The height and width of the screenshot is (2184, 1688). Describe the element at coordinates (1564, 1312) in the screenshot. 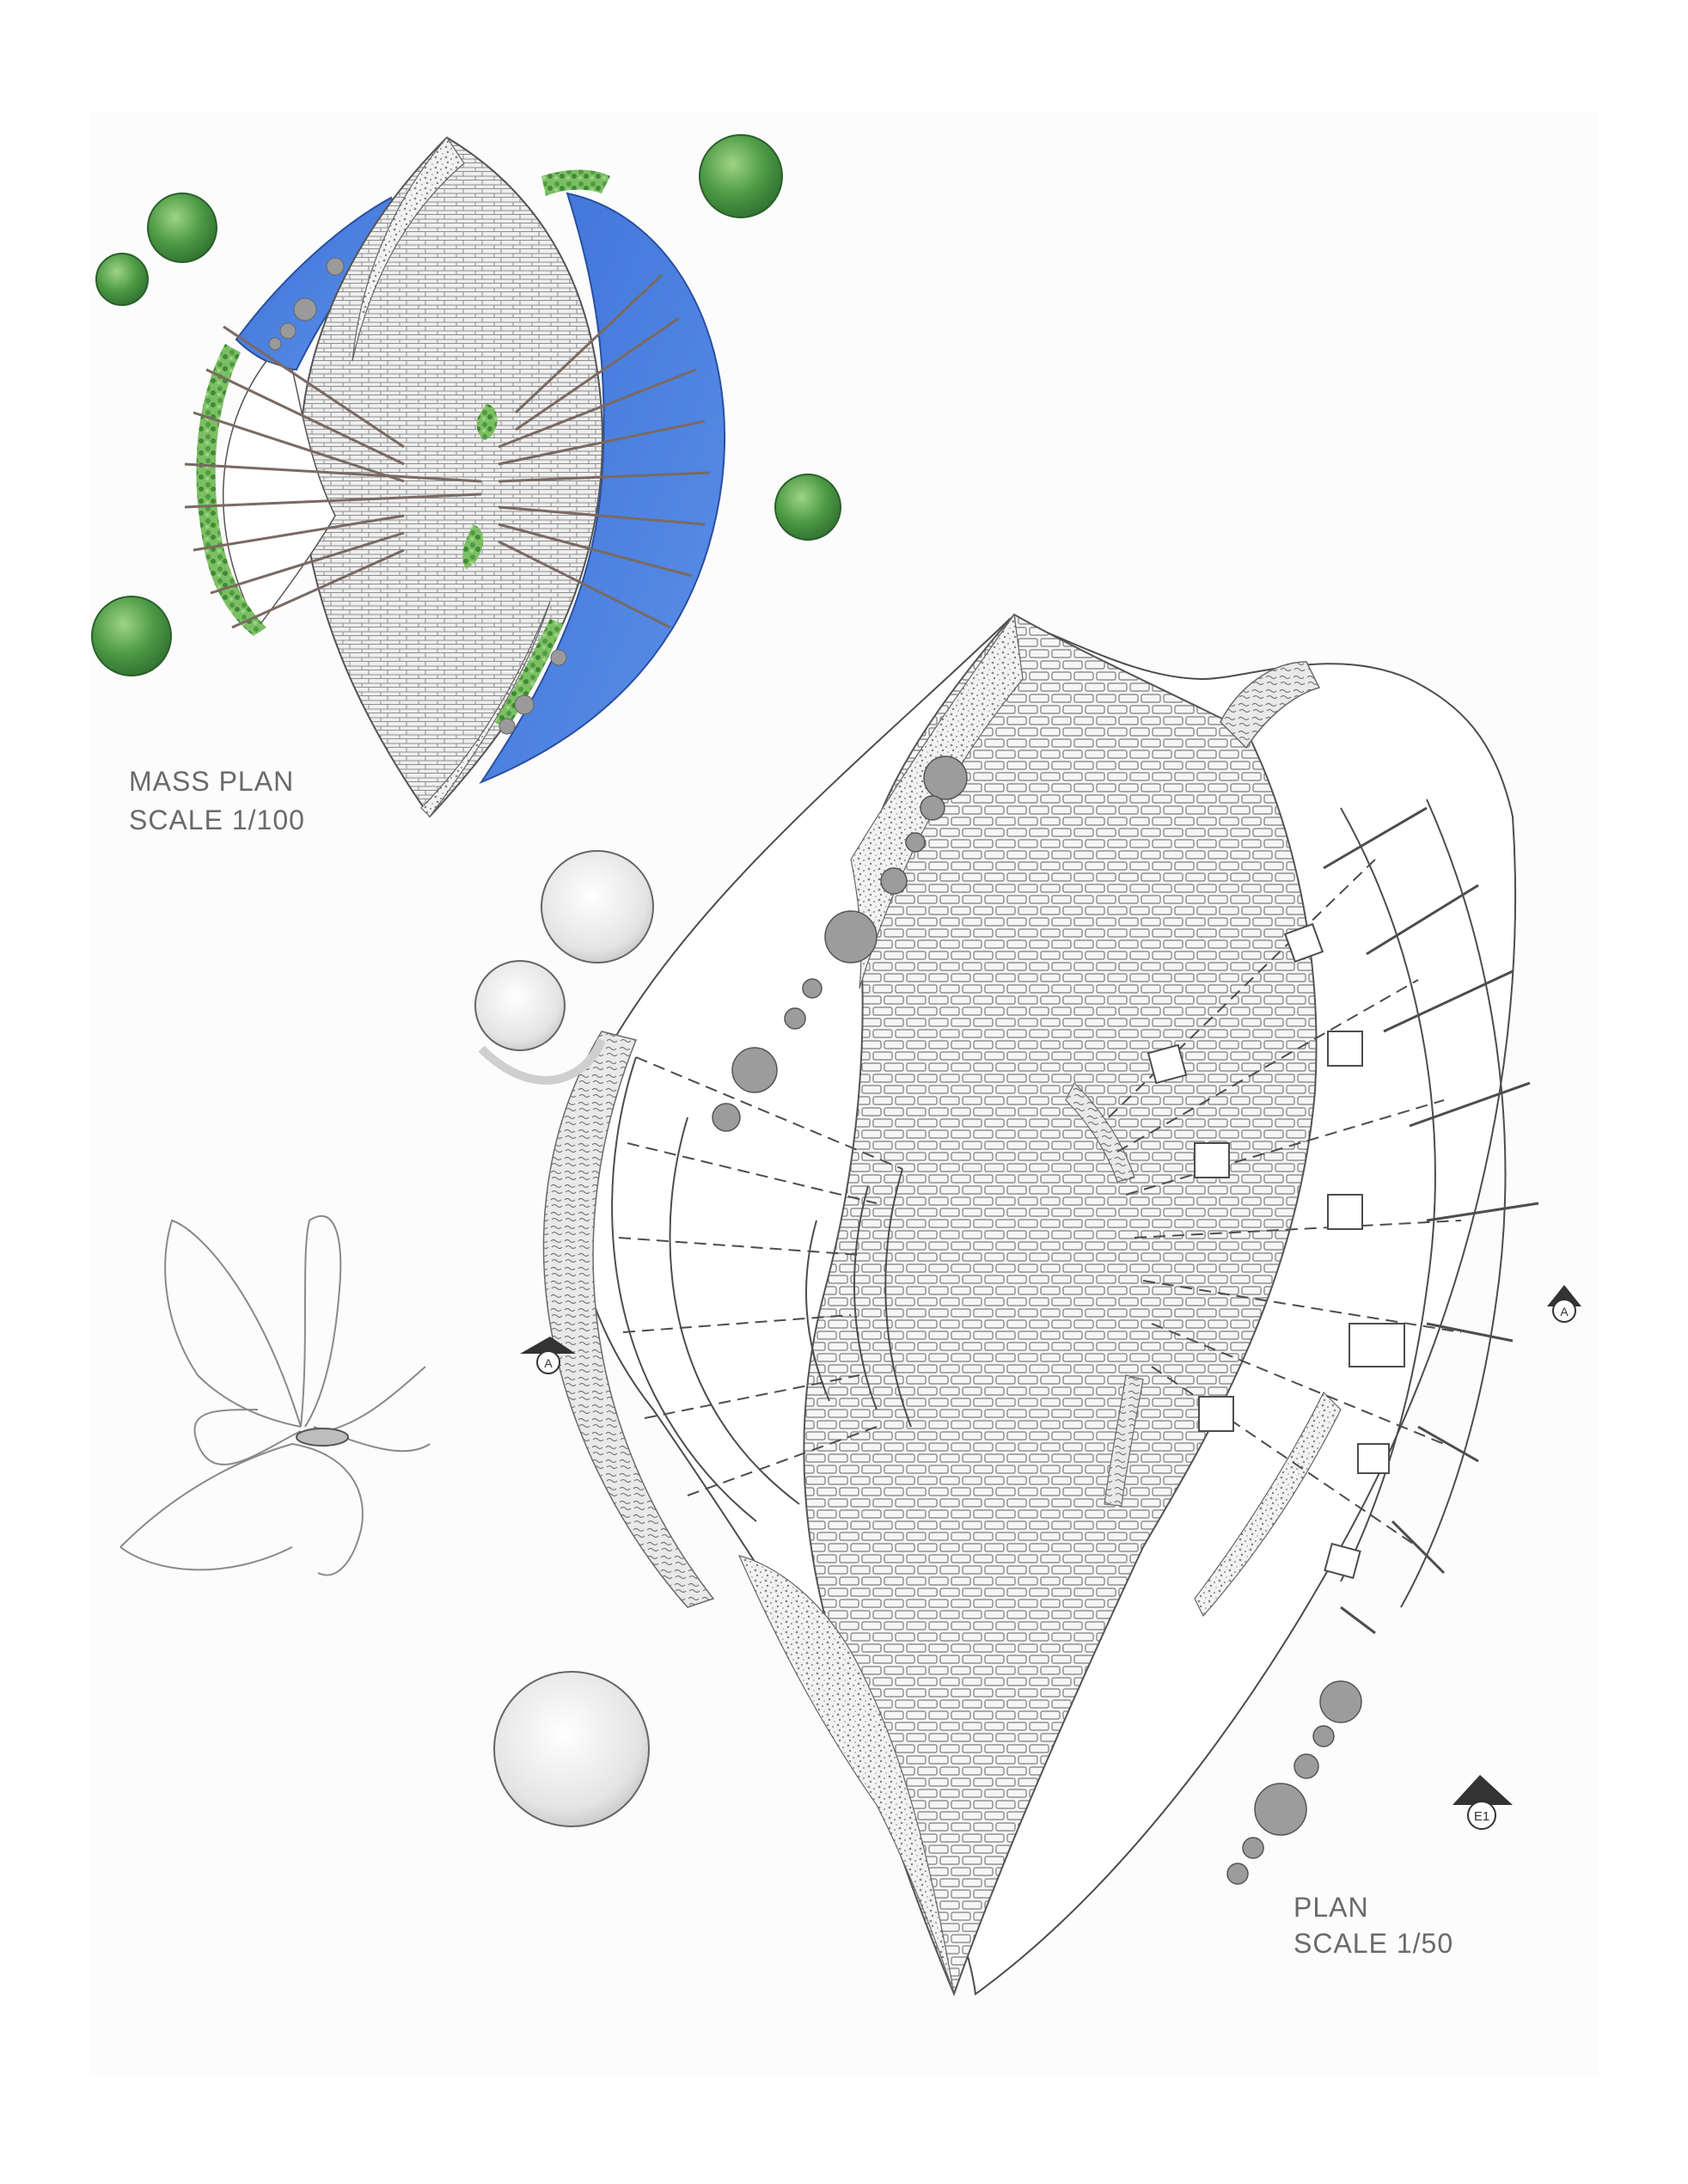

I see `section-marker-right-label: A` at that location.